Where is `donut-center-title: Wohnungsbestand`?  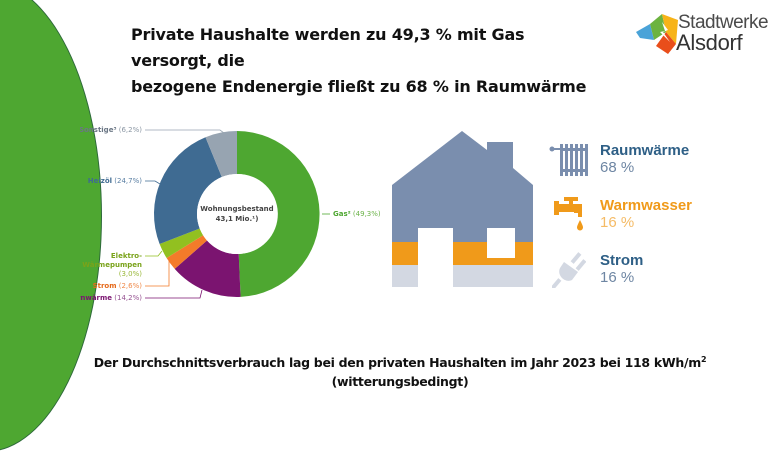 donut-center-title: Wohnungsbestand is located at coordinates (236, 209).